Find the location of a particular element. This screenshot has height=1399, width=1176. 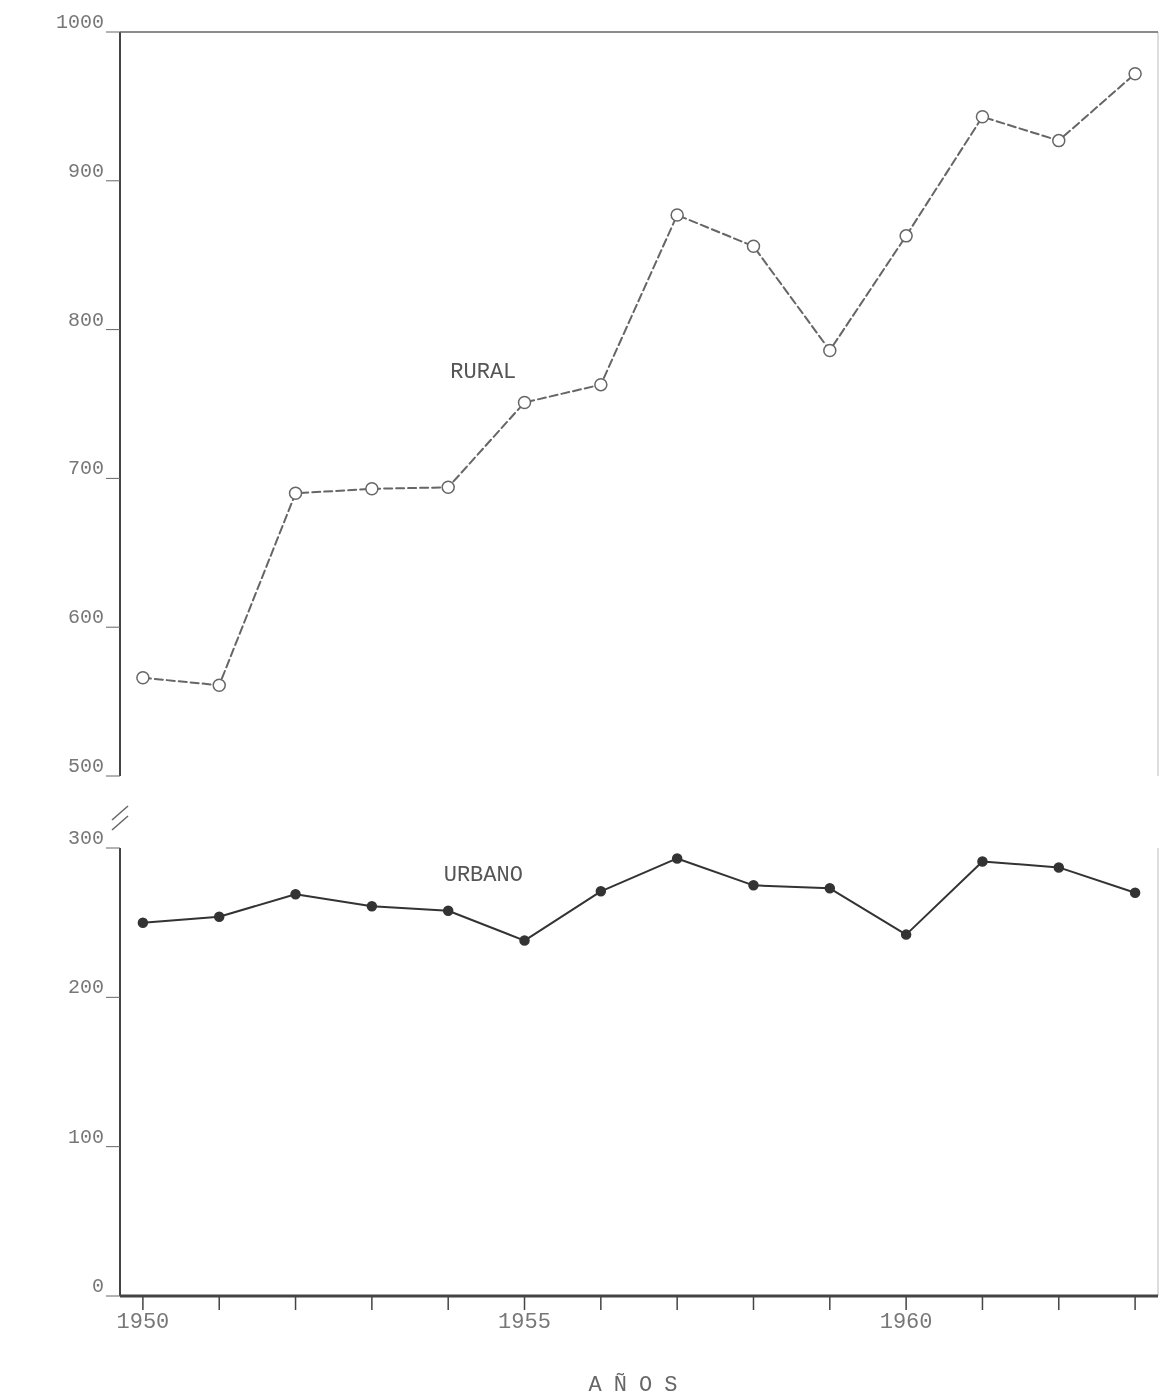

y-tick-label: 1000 is located at coordinates (79, 22).